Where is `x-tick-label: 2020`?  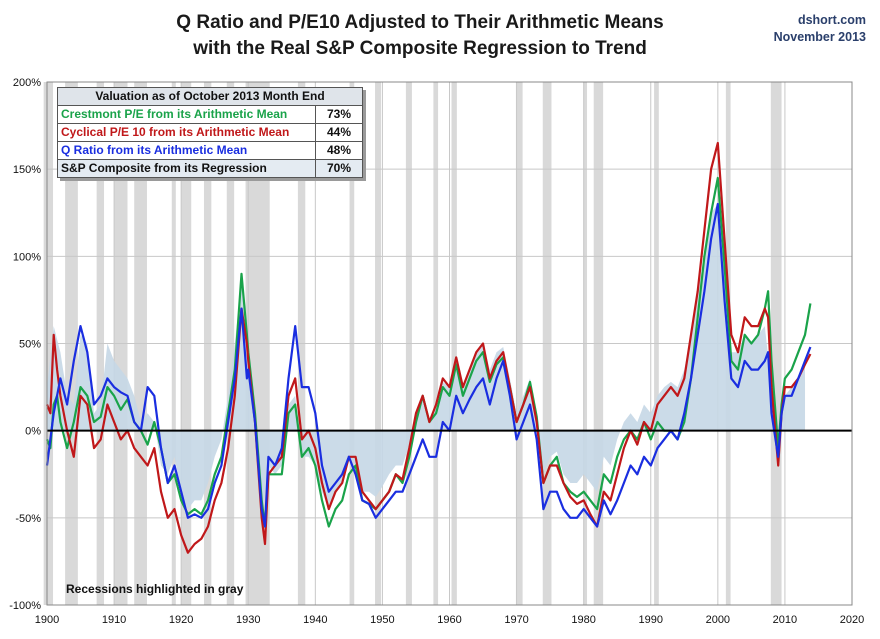
x-tick-label: 2020 is located at coordinates (852, 620).